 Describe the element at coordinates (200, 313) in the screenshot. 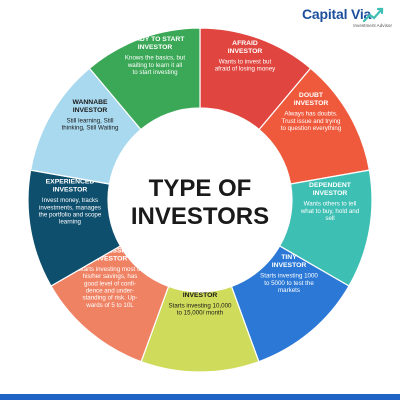

I see `segment-decent-desc-line: to 15,000/ month` at that location.